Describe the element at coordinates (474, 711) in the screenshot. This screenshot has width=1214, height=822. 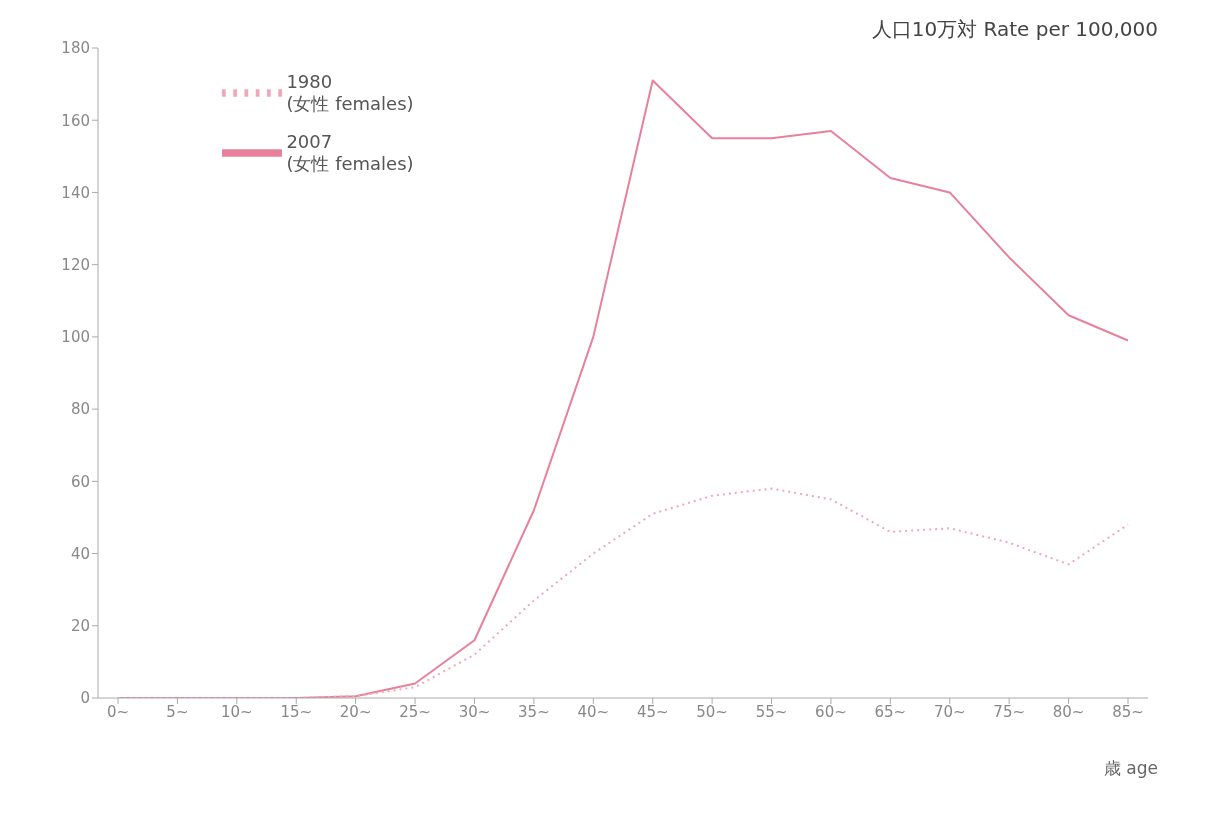
I see `x-tick-label: 30~` at that location.